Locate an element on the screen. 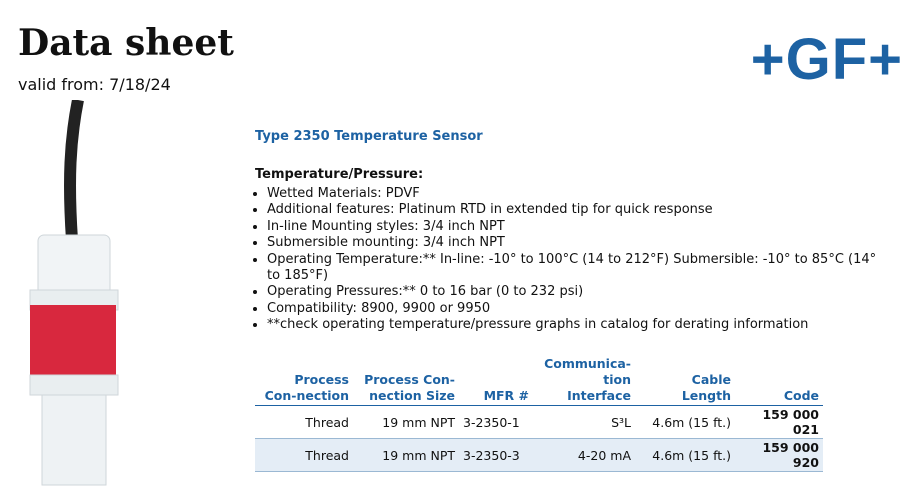 This screenshot has height=501, width=921. product-title: Type 2350 Temperature Sensor is located at coordinates (369, 136).